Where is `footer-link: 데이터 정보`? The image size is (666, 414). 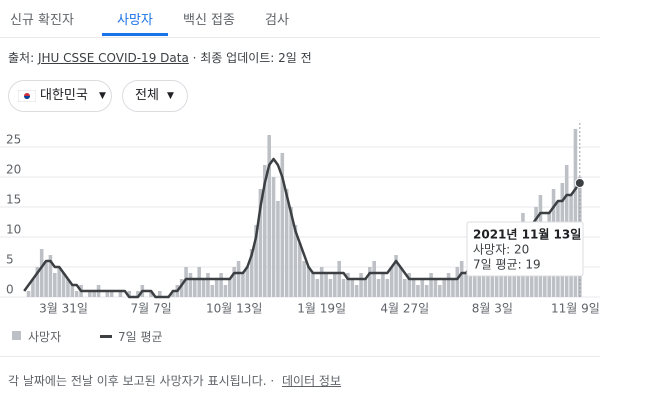 footer-link: 데이터 정보 is located at coordinates (312, 381).